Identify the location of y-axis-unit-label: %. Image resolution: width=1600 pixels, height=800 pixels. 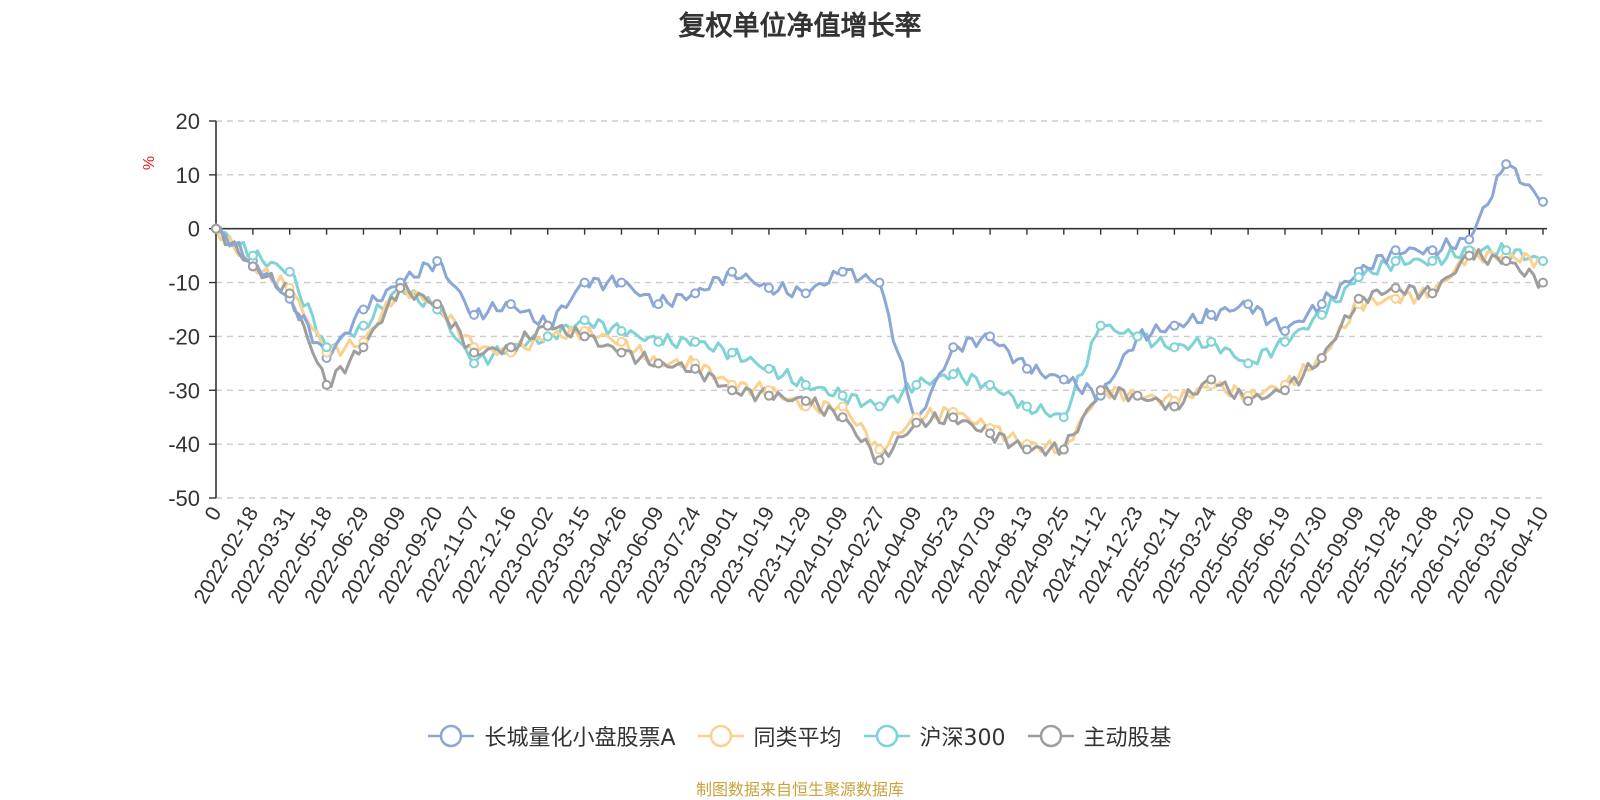
(149, 163).